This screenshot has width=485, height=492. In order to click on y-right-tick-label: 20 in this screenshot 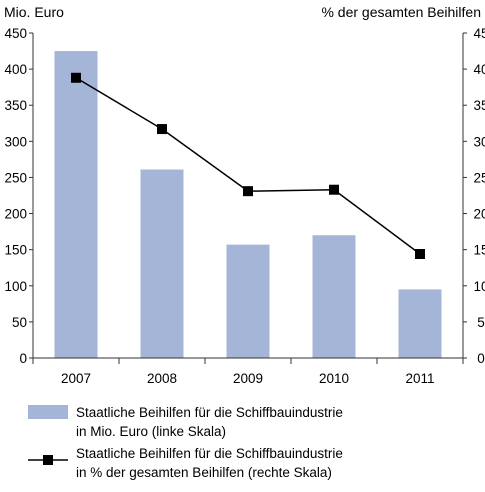, I will do `click(479, 214)`.